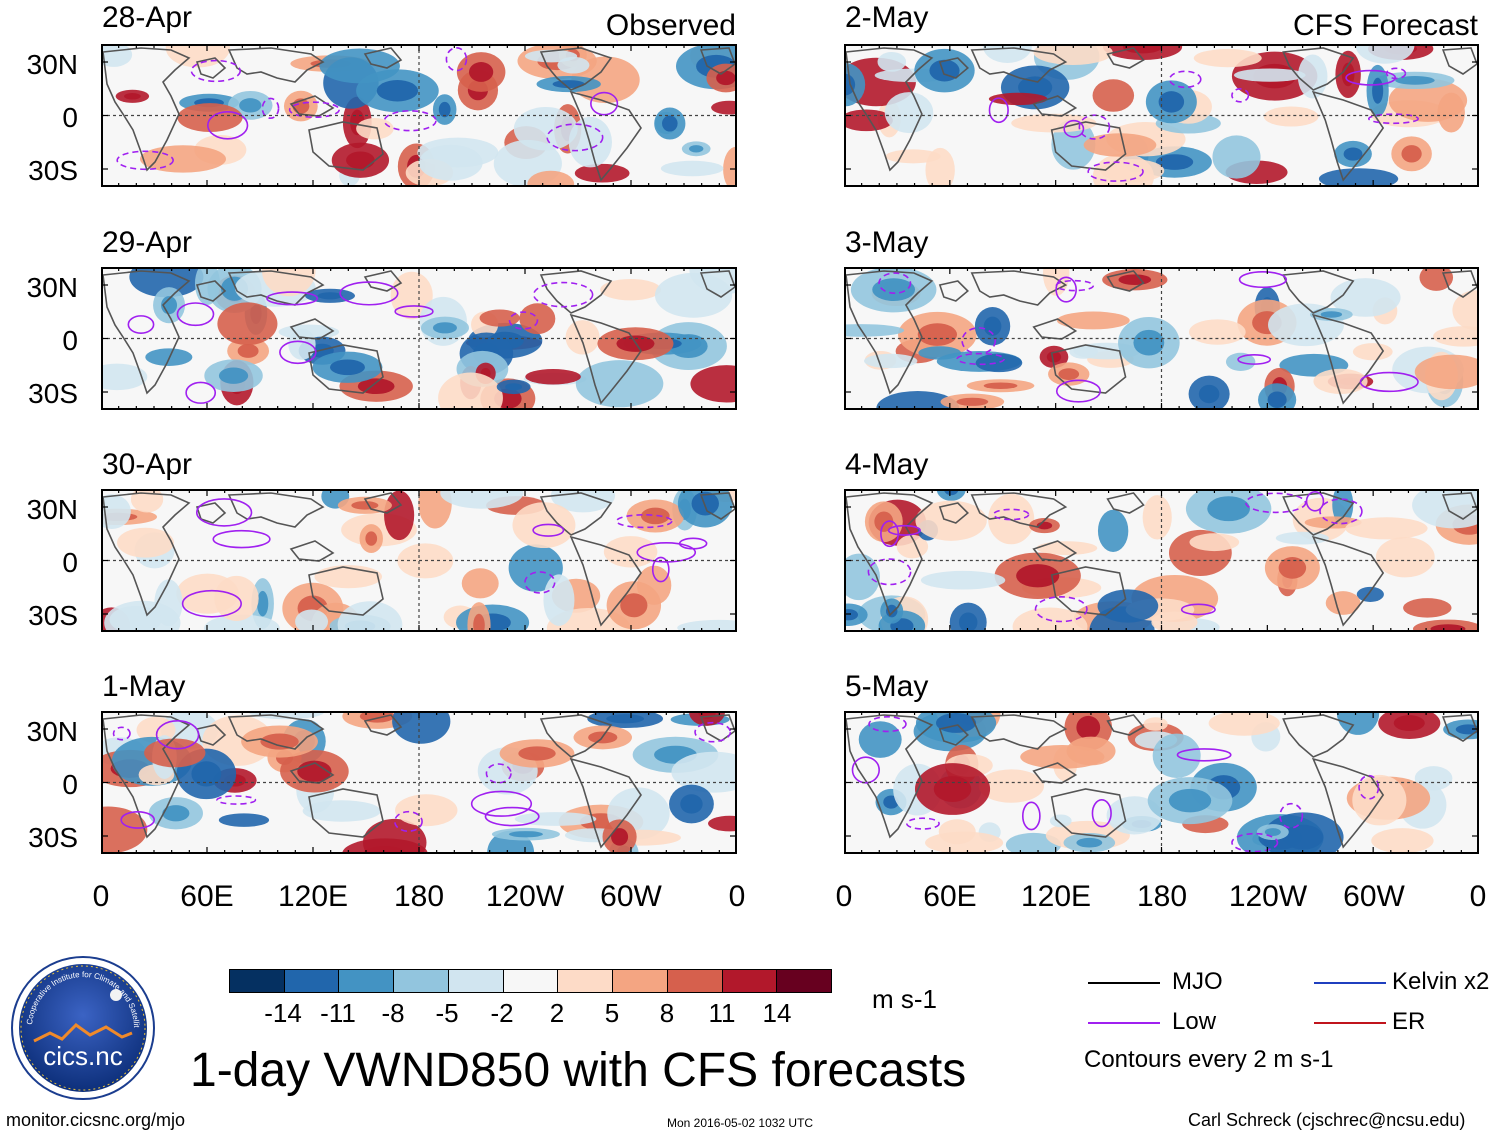 The image size is (1510, 1137). I want to click on legend-low-line, so click(1124, 1023).